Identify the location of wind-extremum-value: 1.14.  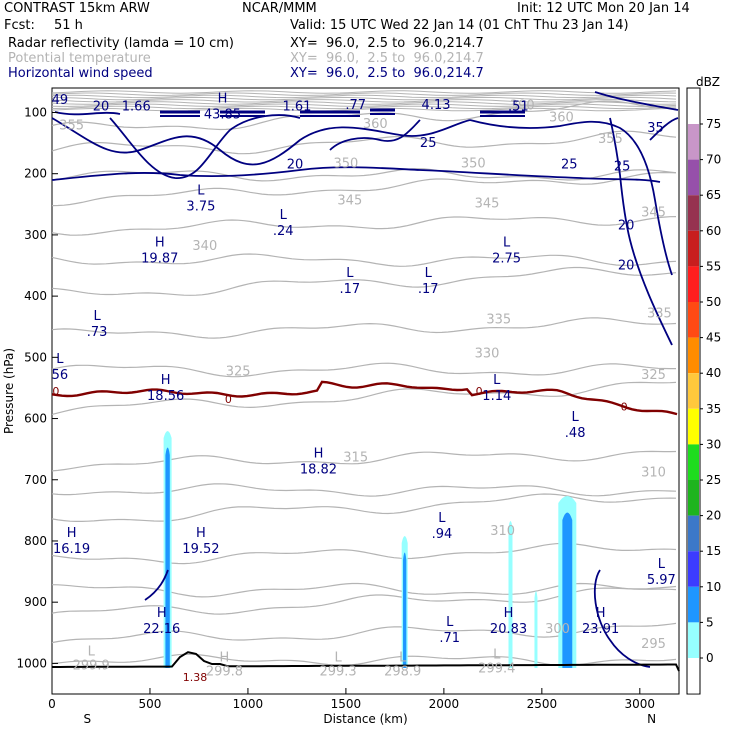
(496, 396).